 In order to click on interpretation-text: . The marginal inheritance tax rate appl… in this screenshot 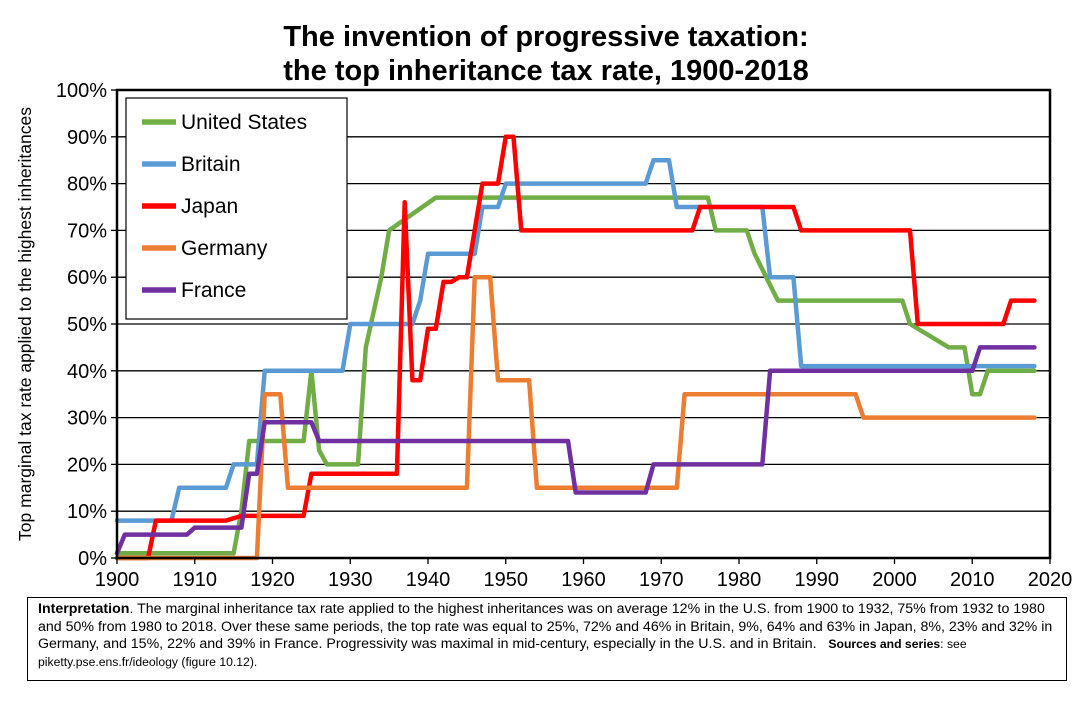, I will do `click(545, 627)`.